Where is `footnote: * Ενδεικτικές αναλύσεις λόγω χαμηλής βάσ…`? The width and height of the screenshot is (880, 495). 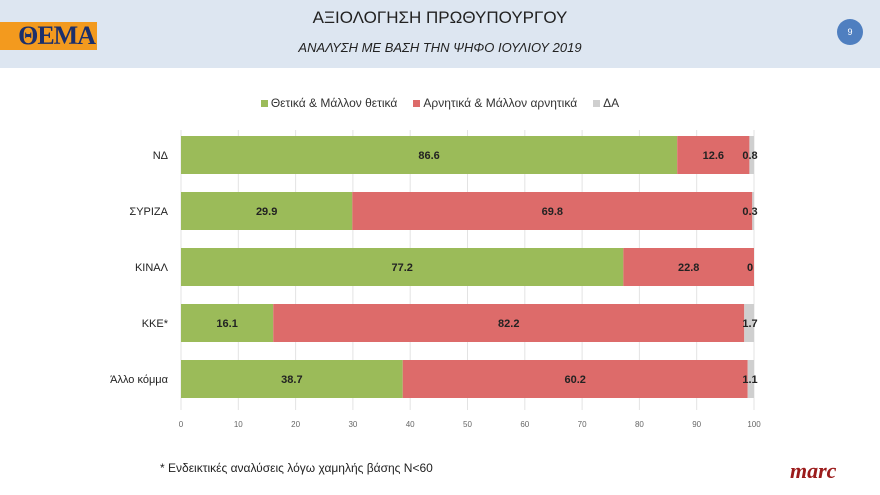 footnote: * Ενδεικτικές αναλύσεις λόγω χαμηλής βάσ… is located at coordinates (296, 468).